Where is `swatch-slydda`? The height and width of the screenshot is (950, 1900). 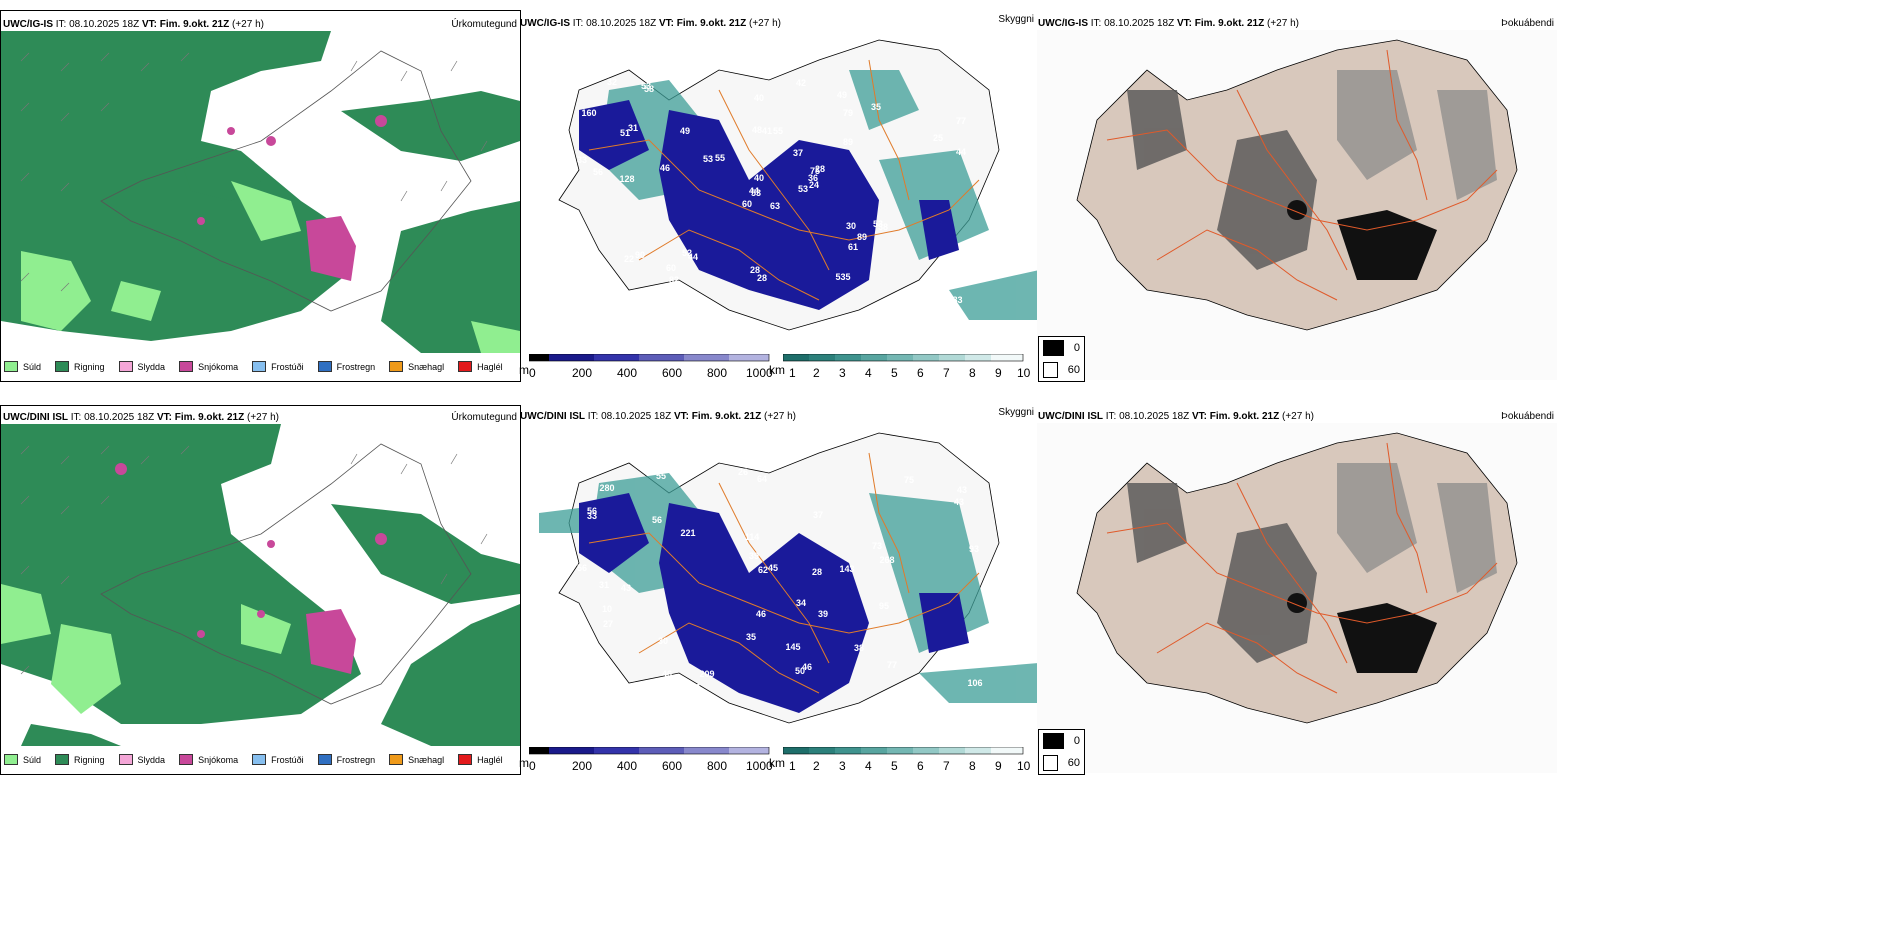 swatch-slydda is located at coordinates (125, 366).